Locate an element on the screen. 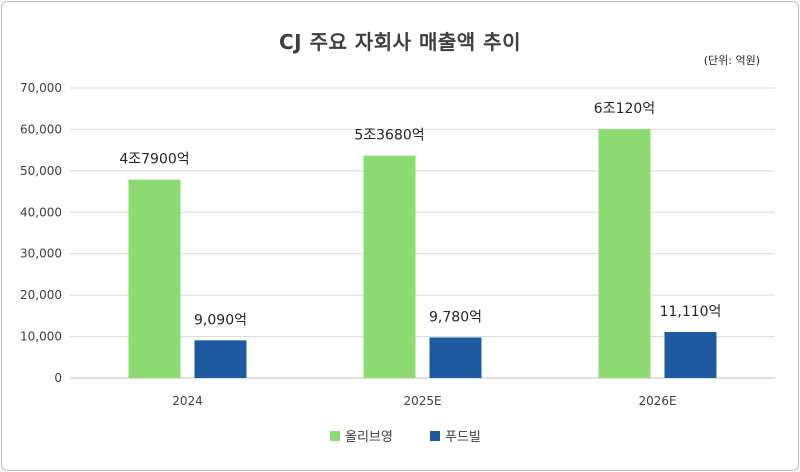 The height and width of the screenshot is (472, 800). data-label: 9,090억 is located at coordinates (220, 320).